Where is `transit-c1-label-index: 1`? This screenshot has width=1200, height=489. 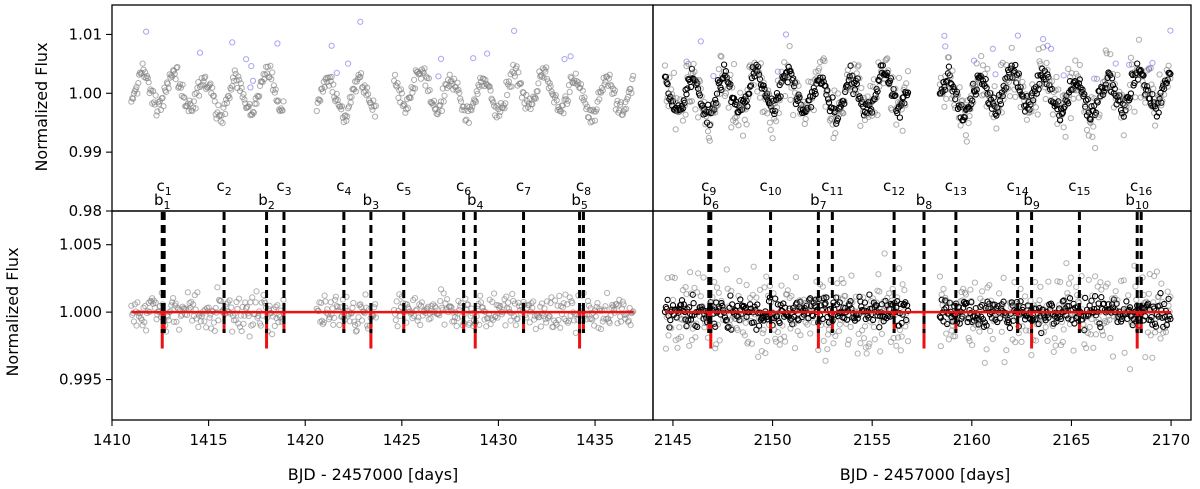
transit-c1-label-index: 1 is located at coordinates (168, 191).